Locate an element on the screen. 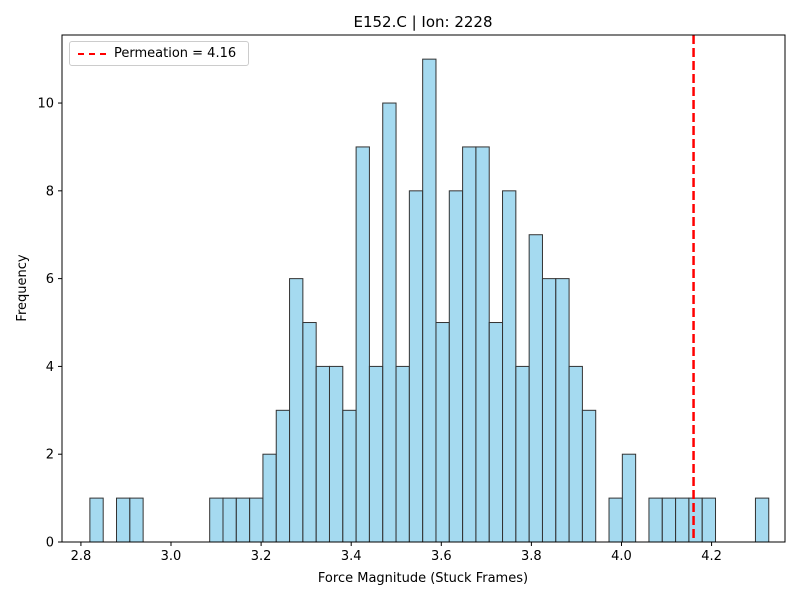 The width and height of the screenshot is (800, 600). x-axis-ticks: 2.8 3.0 3.2 3.4 3.6 3.8 4.0 4.2 is located at coordinates (396, 553).